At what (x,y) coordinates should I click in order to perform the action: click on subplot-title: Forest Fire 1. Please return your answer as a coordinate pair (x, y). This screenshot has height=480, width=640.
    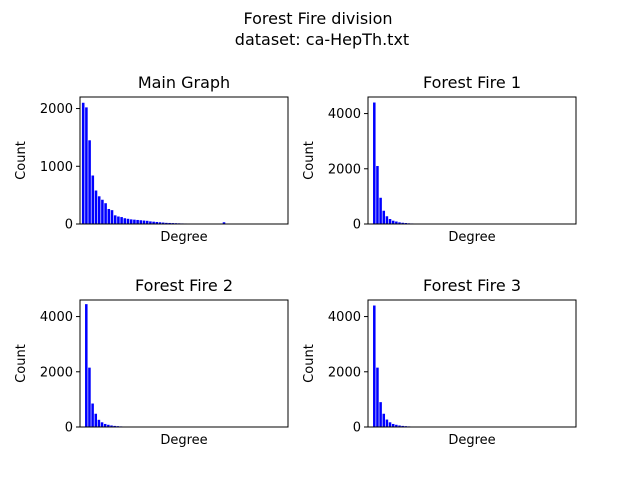
    Looking at the image, I should click on (472, 82).